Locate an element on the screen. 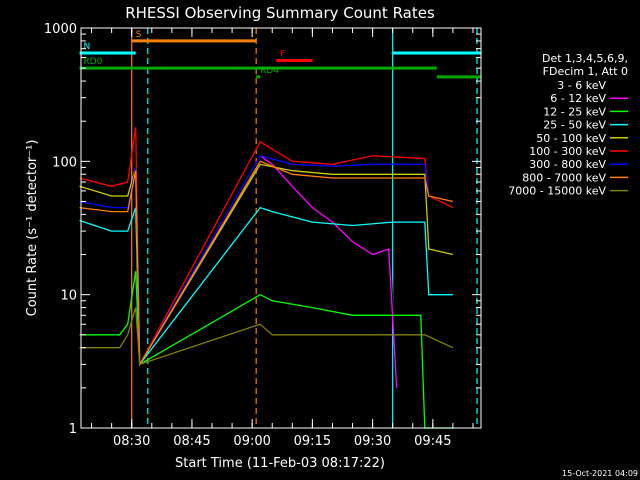 The image size is (640, 480). legend-label-0: 3 - 6 keV is located at coordinates (581, 85).